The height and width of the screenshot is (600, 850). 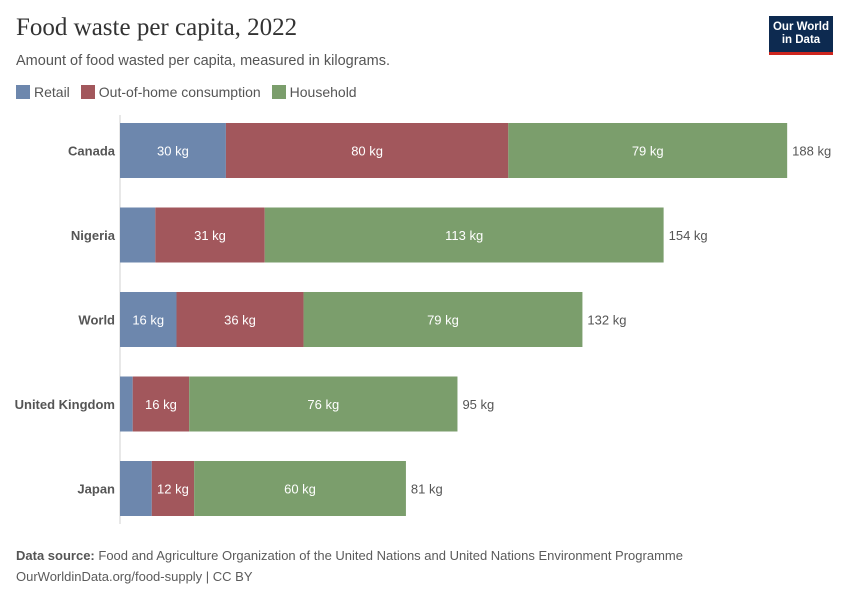 What do you see at coordinates (23, 92) in the screenshot?
I see `legend-swatch-retail` at bounding box center [23, 92].